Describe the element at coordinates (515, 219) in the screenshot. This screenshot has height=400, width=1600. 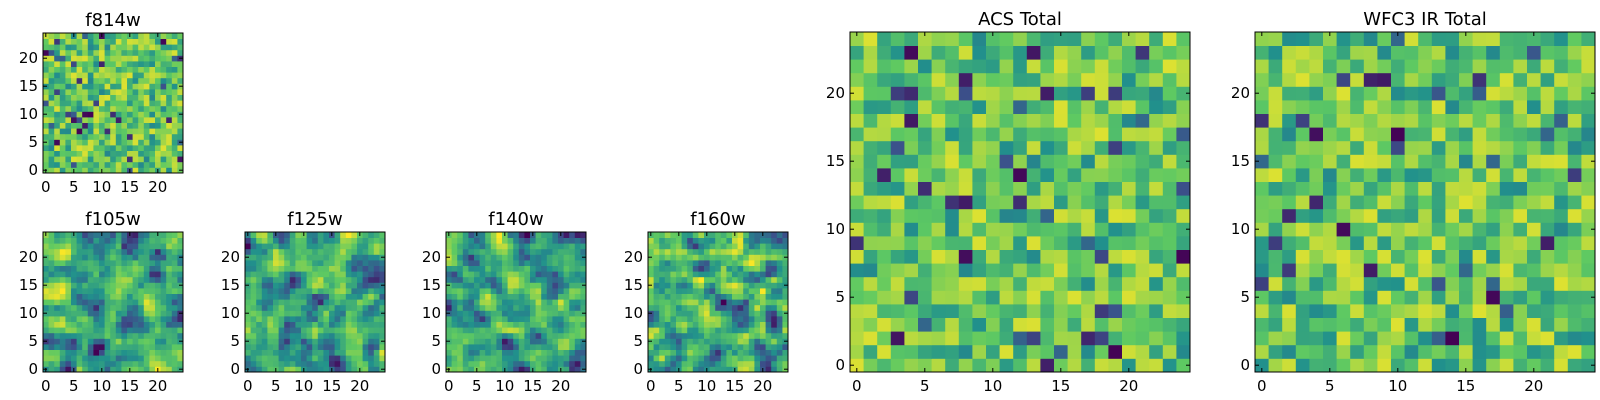
I see `panel-title: f140w` at that location.